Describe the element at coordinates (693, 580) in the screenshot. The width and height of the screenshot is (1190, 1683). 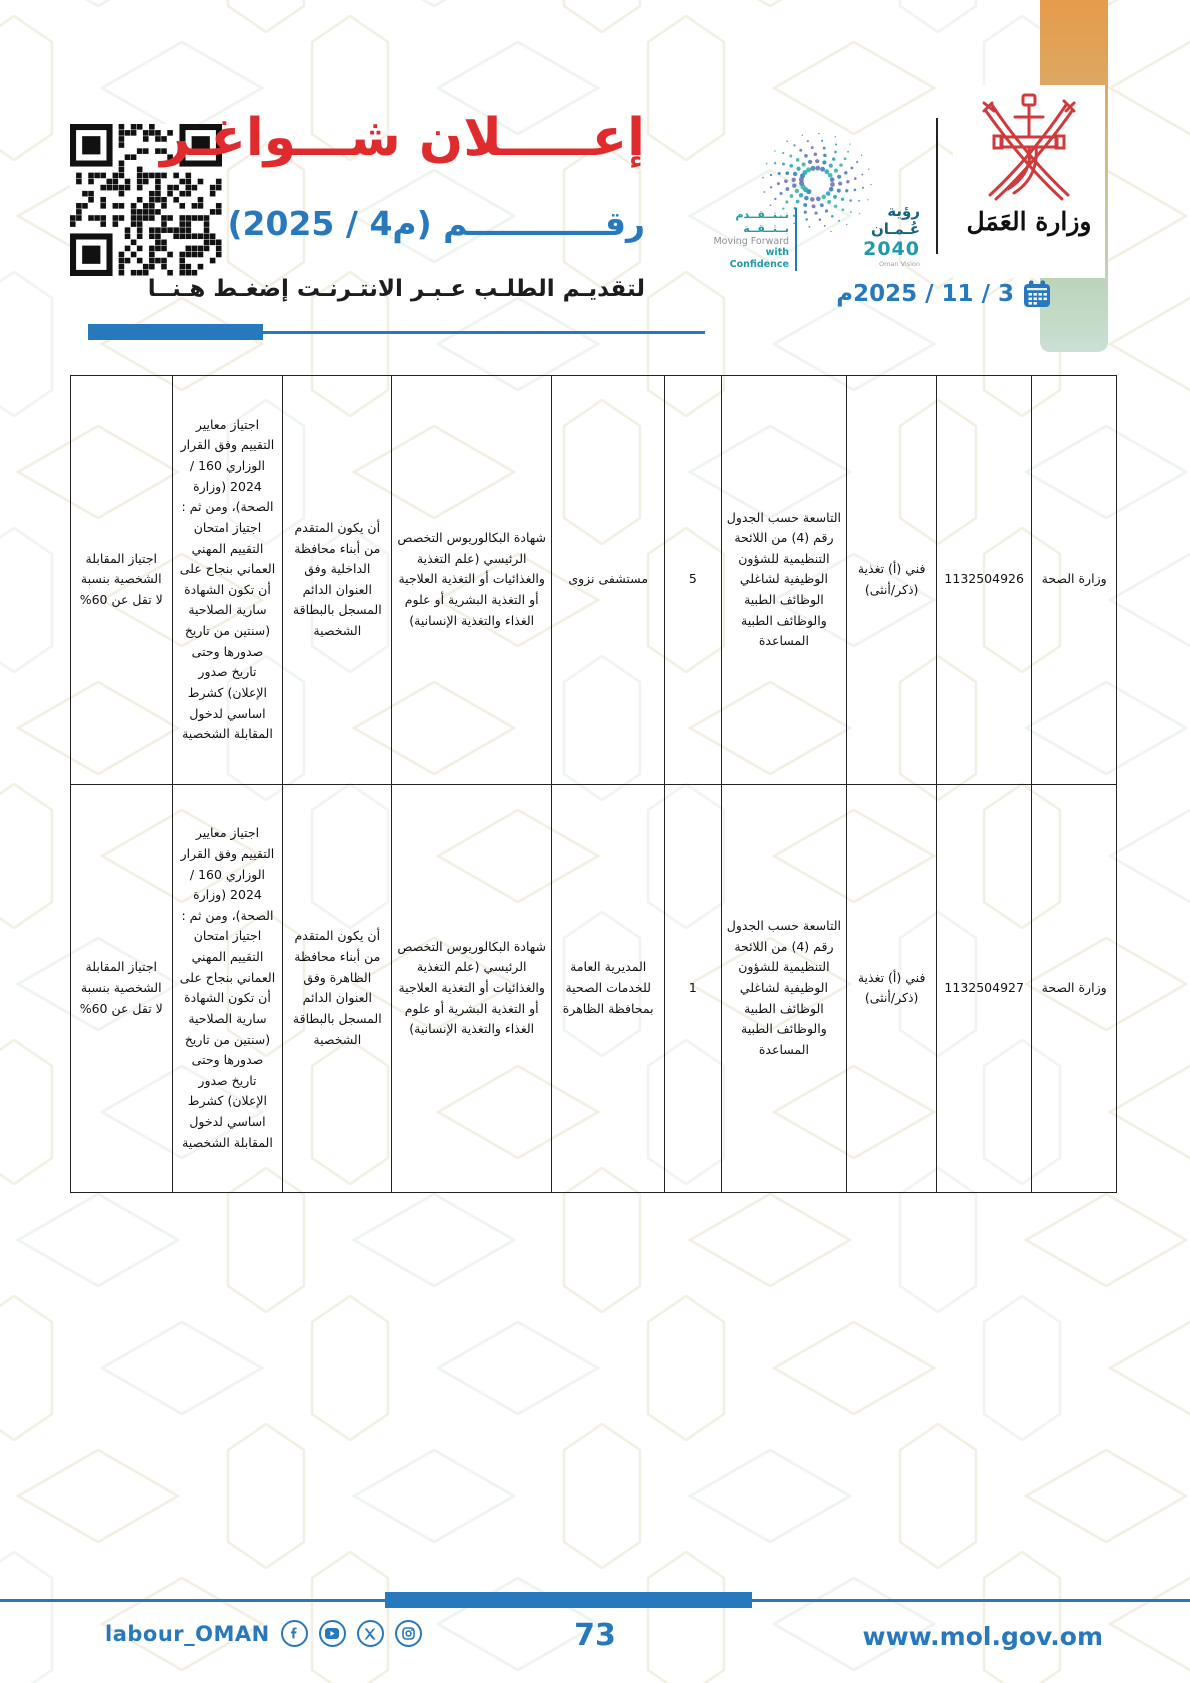
I see `cell-count: 5` at that location.